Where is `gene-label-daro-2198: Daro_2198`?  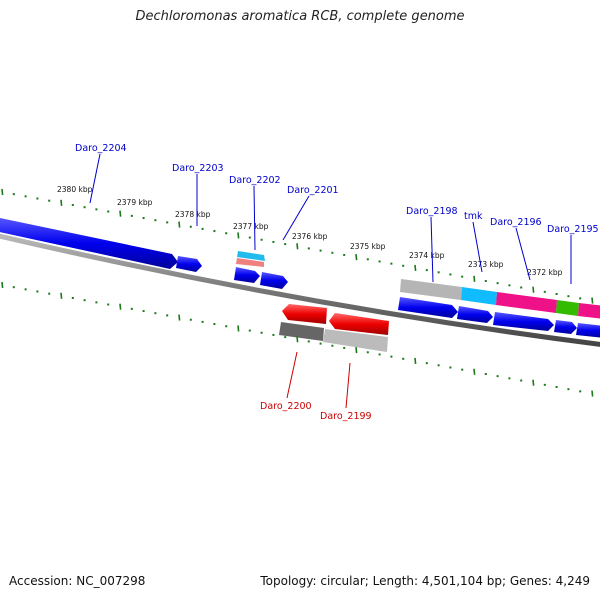
gene-label-daro-2198: Daro_2198 is located at coordinates (432, 211).